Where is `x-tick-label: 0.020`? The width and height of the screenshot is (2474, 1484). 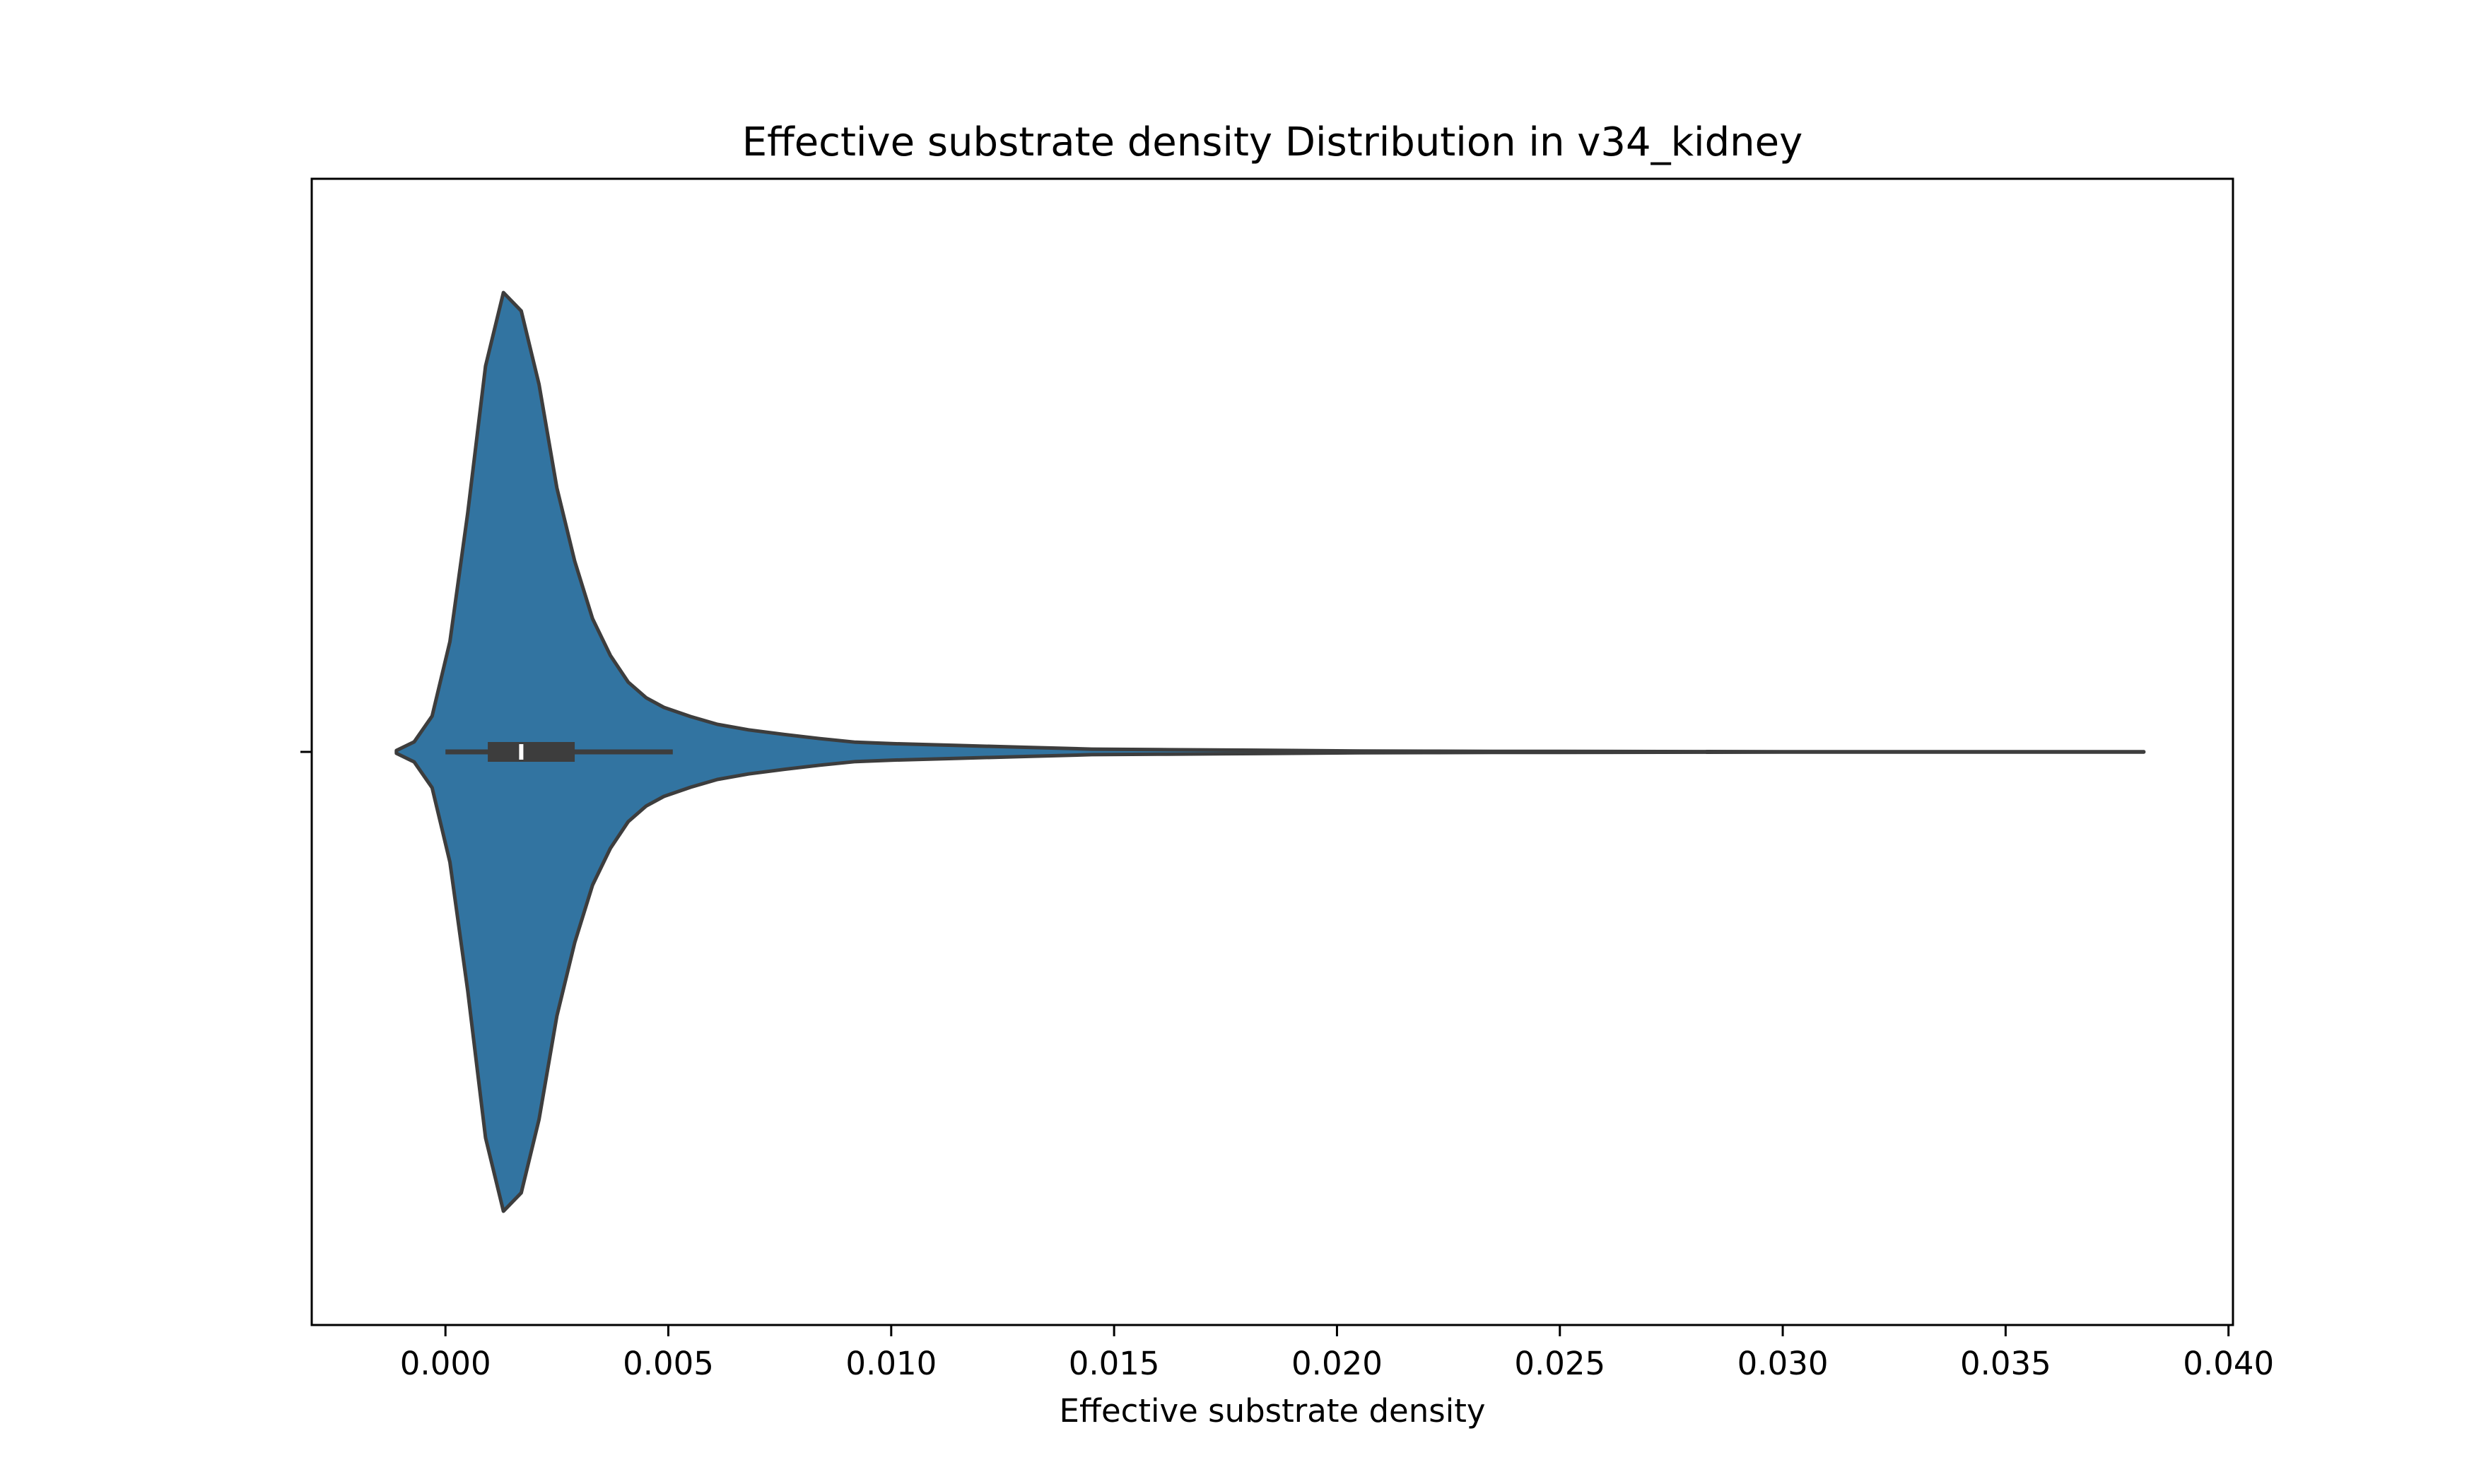 x-tick-label: 0.020 is located at coordinates (1337, 1363).